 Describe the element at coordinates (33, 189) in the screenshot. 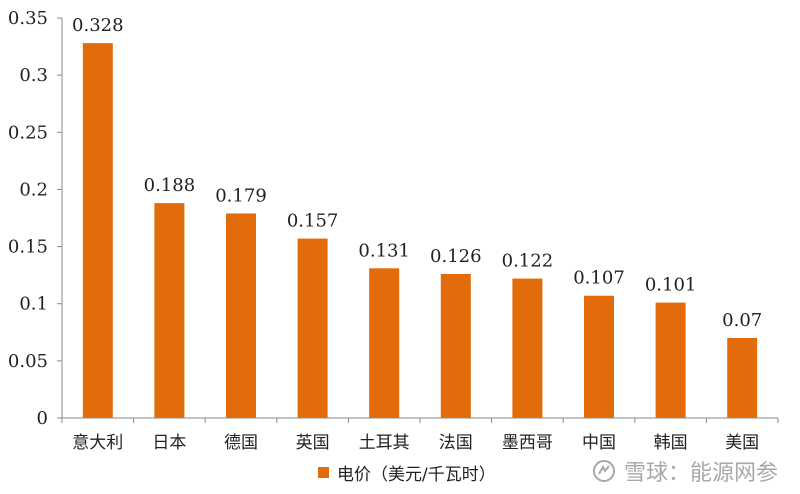

I see `y-tick-label: 0.2` at that location.